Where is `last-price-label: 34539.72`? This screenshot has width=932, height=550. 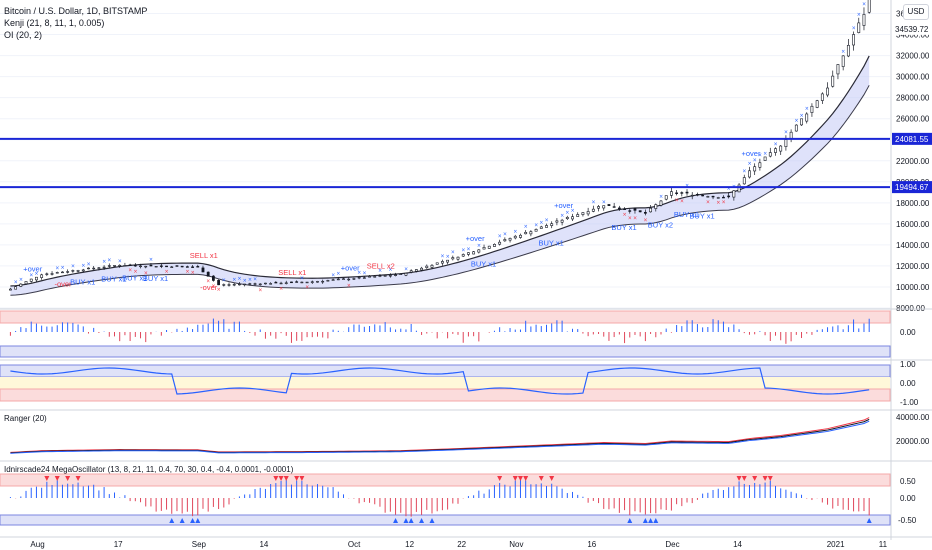
last-price-label: 34539.72 is located at coordinates (912, 29).